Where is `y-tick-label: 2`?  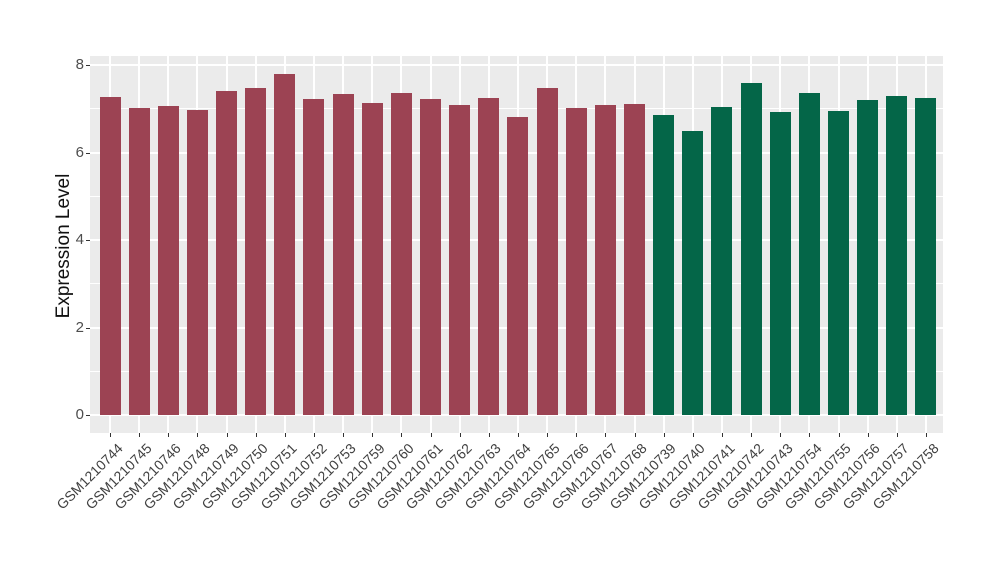
y-tick-label: 2 is located at coordinates (79, 327).